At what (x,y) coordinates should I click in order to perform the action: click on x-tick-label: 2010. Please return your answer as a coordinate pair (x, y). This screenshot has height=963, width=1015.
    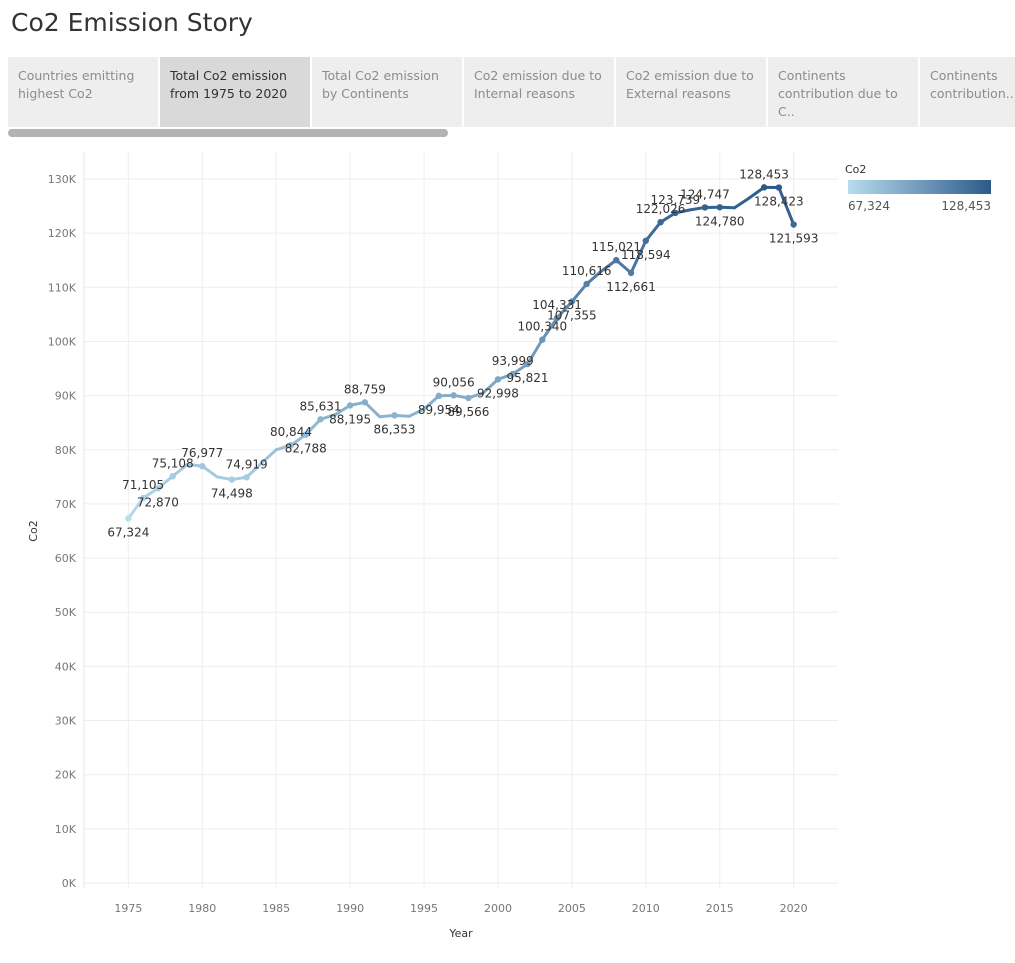
    Looking at the image, I should click on (646, 908).